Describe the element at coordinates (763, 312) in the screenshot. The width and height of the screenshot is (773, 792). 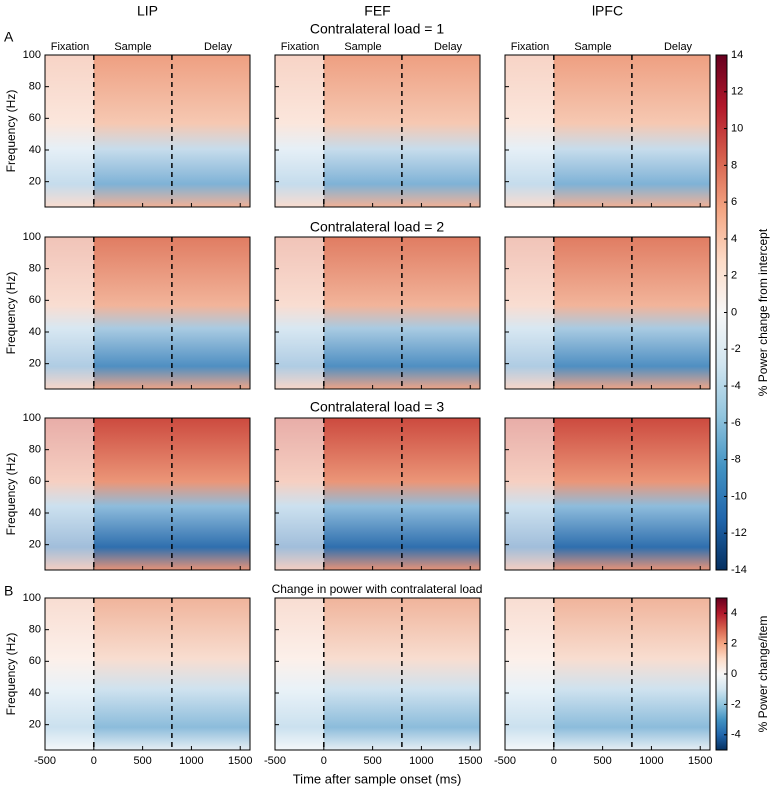
I see `colorbar-label: % Power change from intercept` at that location.